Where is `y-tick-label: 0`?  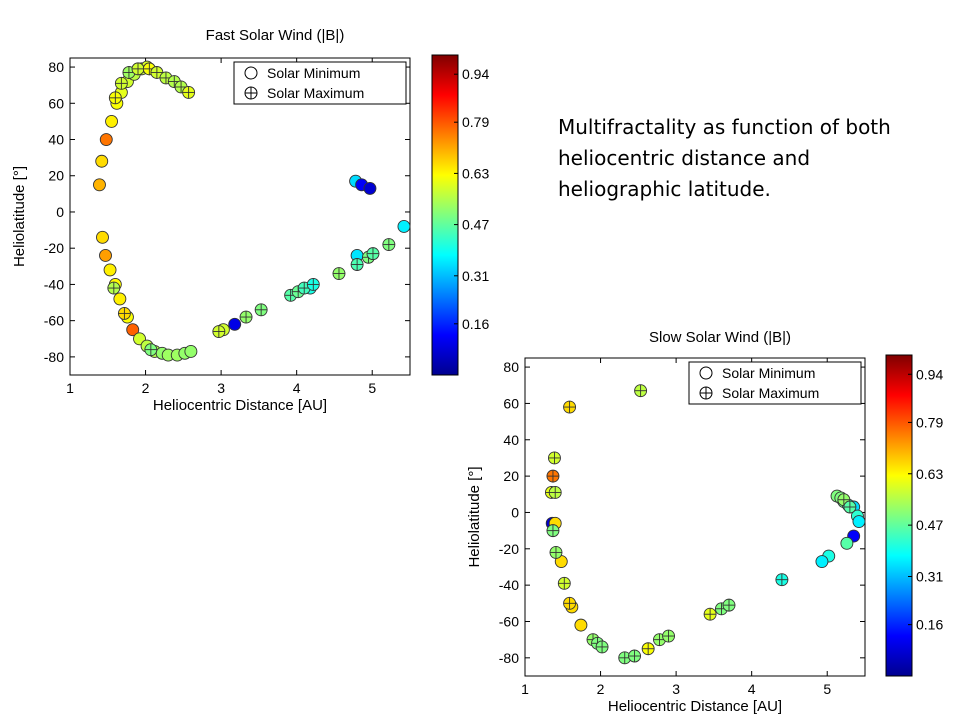
y-tick-label: 0 is located at coordinates (515, 512).